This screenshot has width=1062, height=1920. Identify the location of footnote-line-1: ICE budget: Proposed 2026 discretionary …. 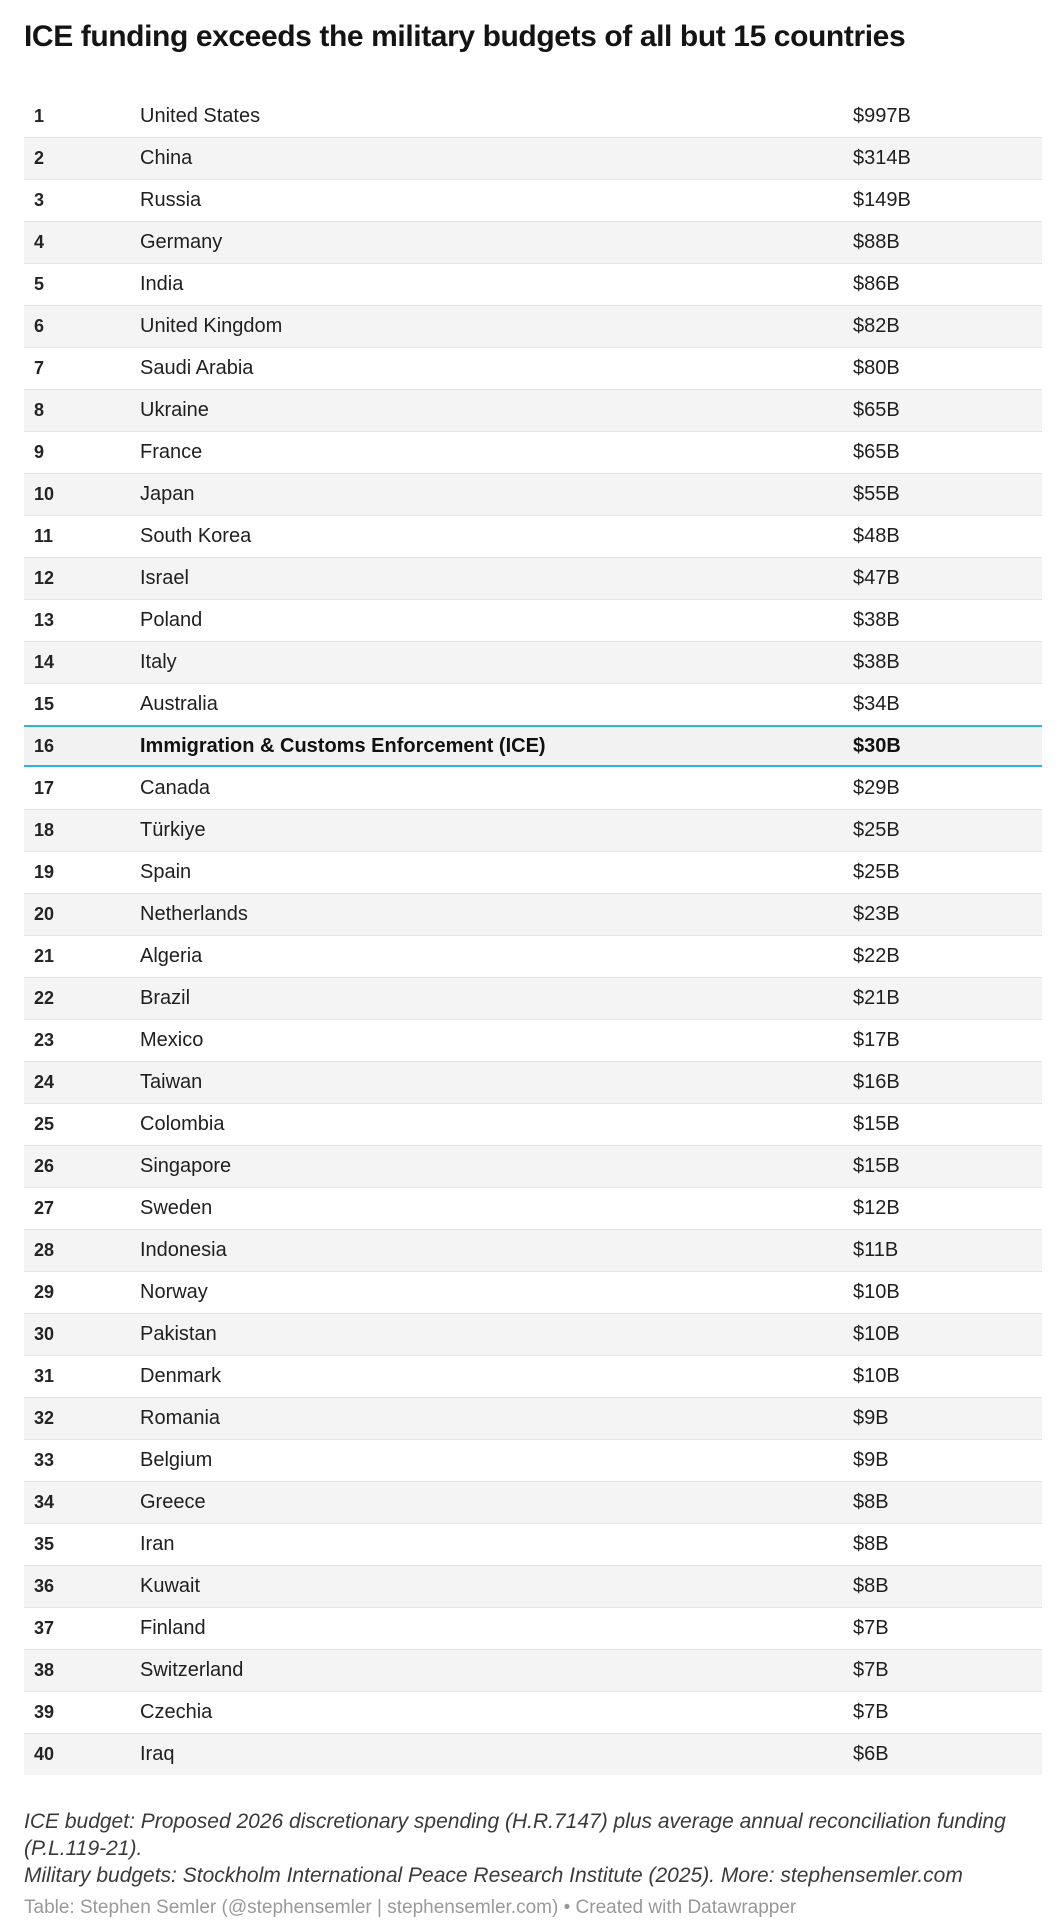
(515, 1835).